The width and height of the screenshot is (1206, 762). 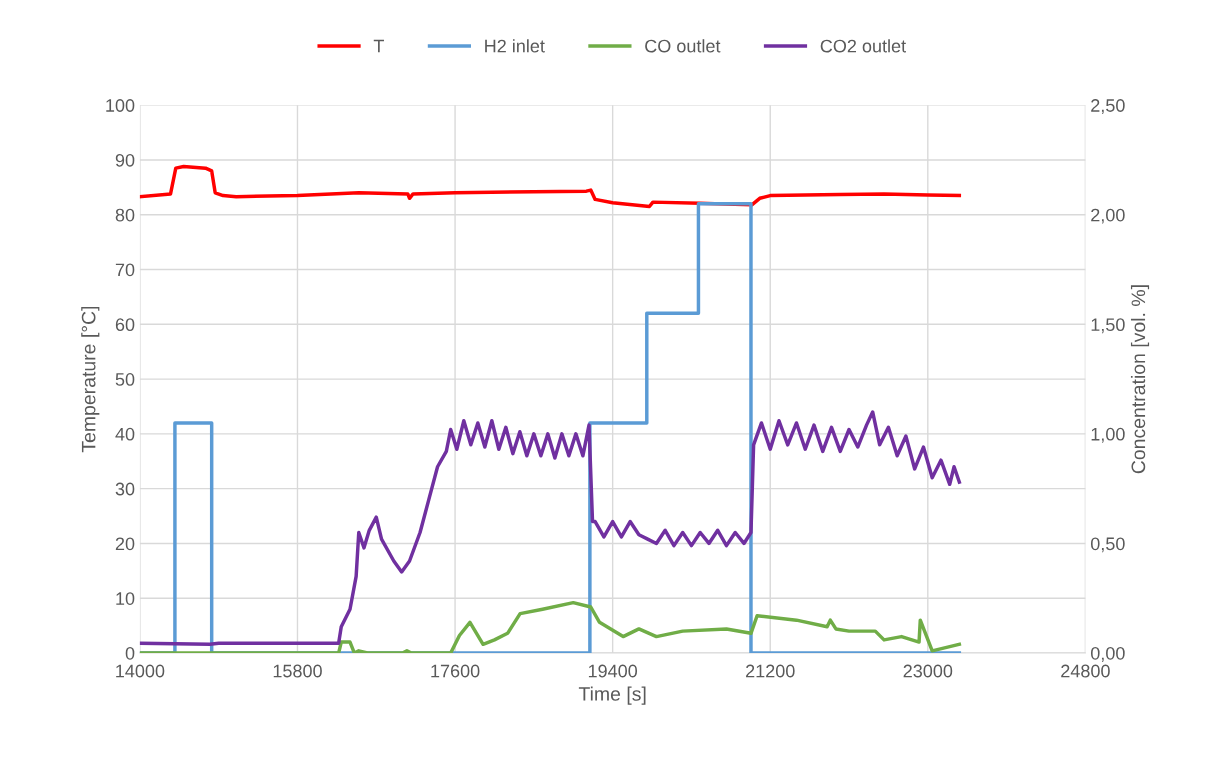 I want to click on y-tick-label: 100, so click(x=120, y=105).